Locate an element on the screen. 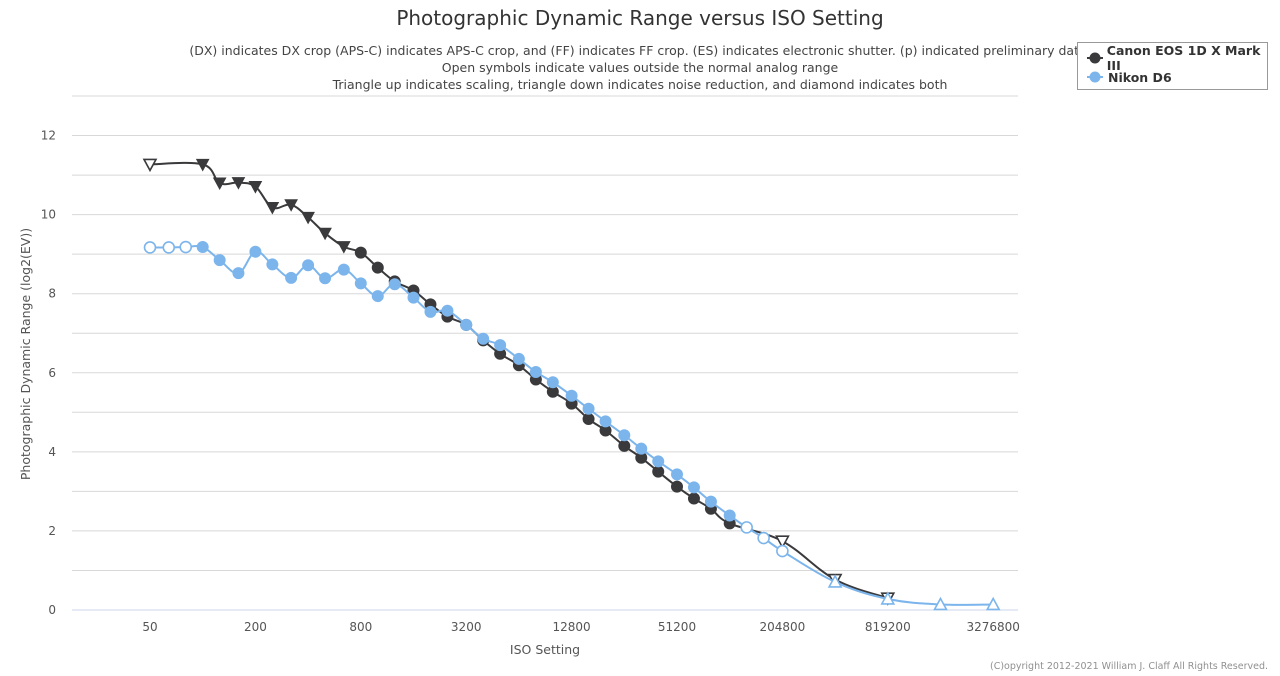 The image size is (1280, 676). legend-item-canon: Canon EOS 1D X Mark III is located at coordinates (1176, 58).